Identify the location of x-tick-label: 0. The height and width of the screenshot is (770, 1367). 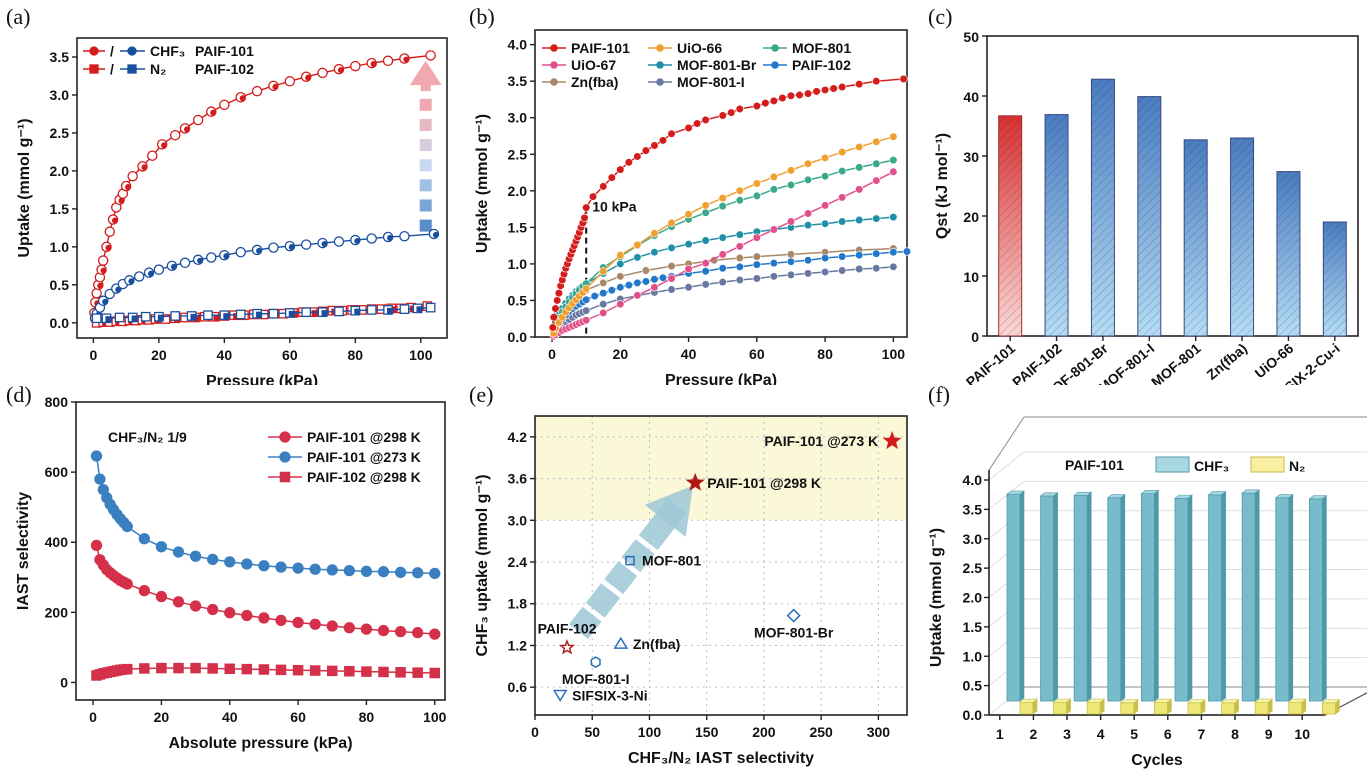
(93, 355).